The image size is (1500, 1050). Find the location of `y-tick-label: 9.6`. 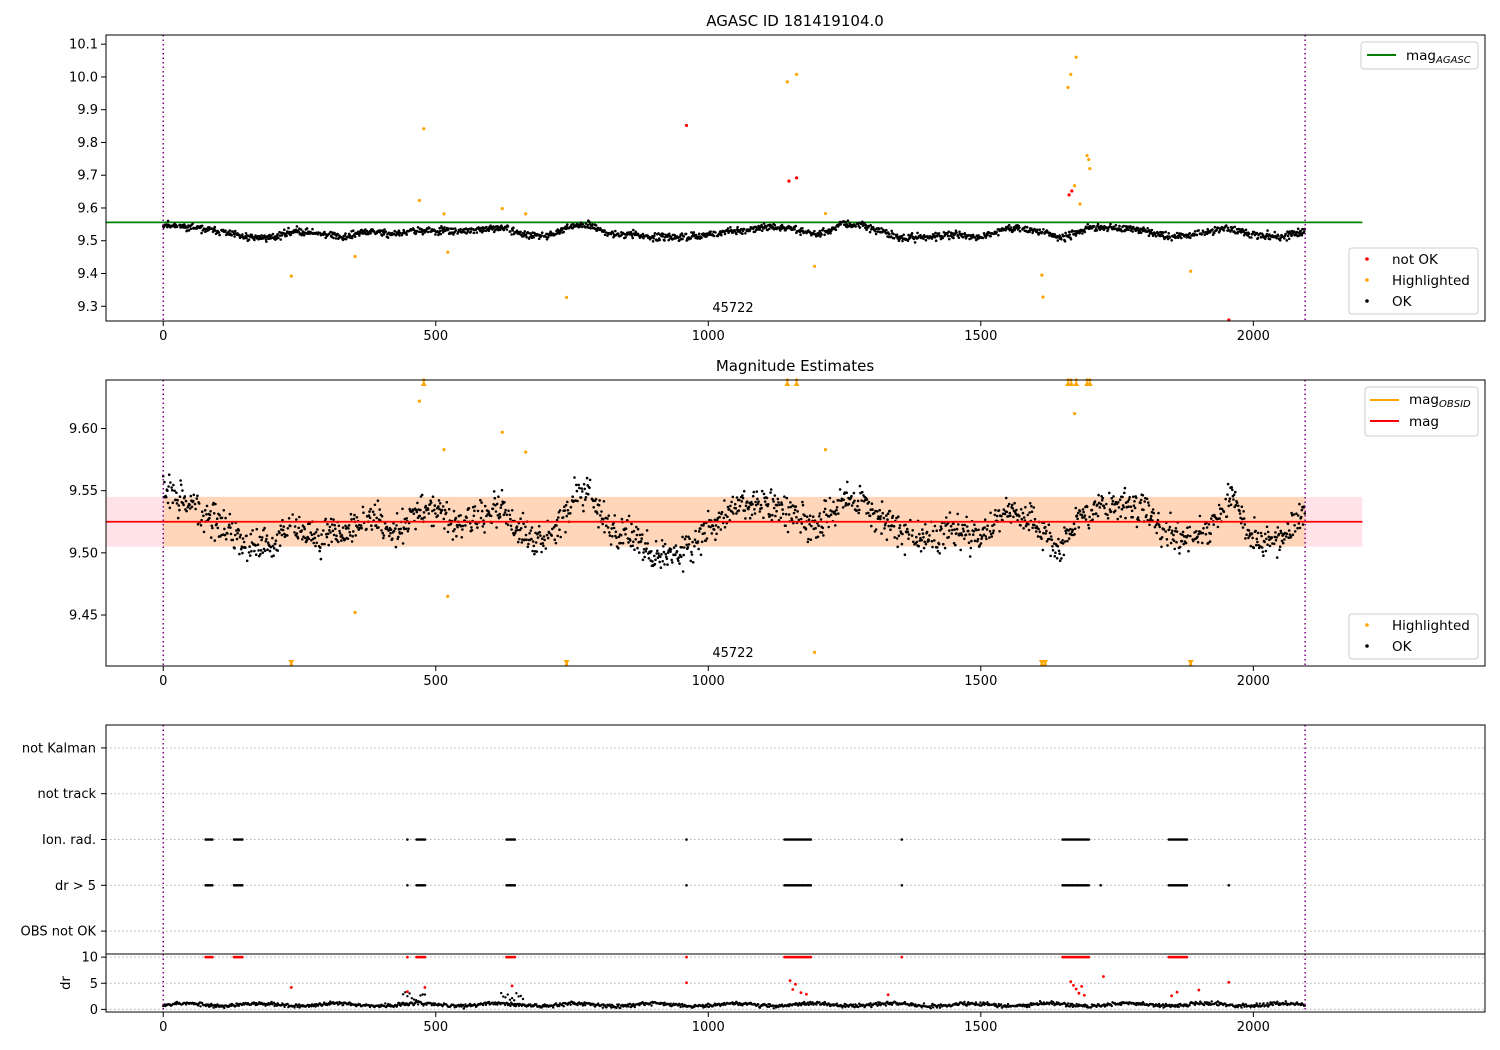

y-tick-label: 9.6 is located at coordinates (87, 208).